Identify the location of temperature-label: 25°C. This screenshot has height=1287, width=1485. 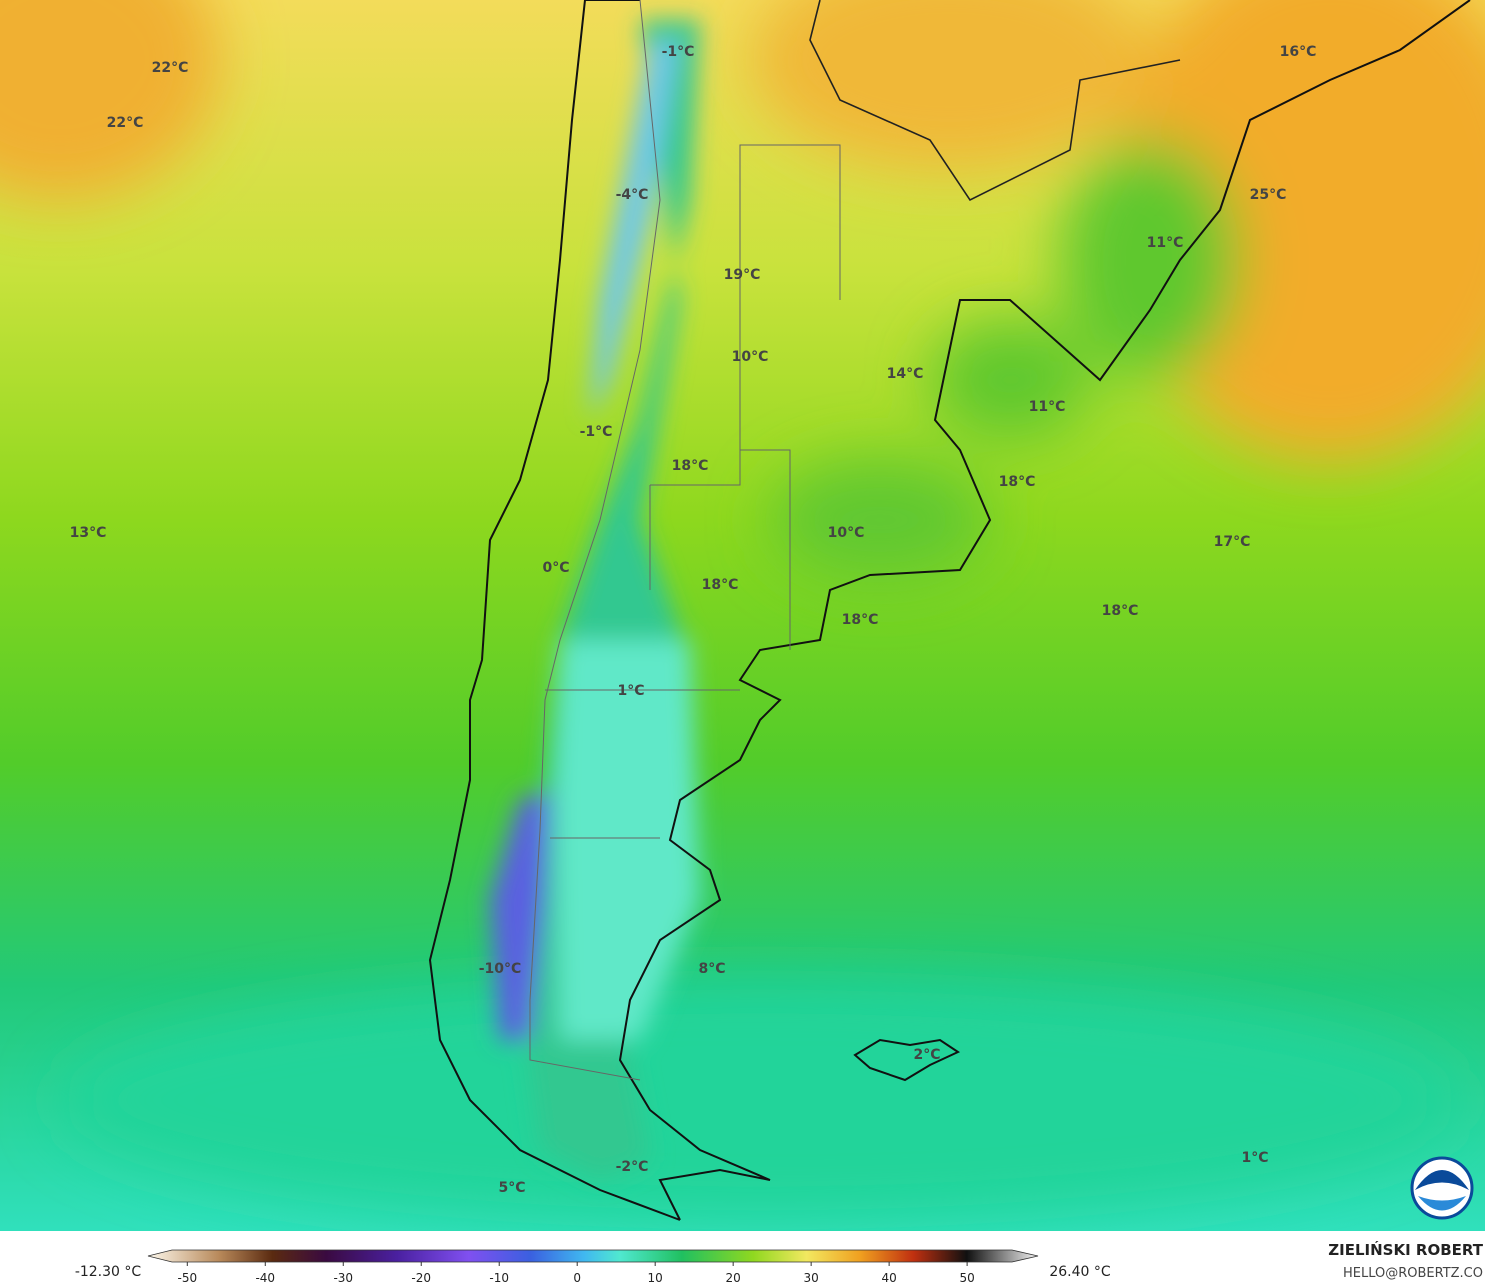
(1268, 195).